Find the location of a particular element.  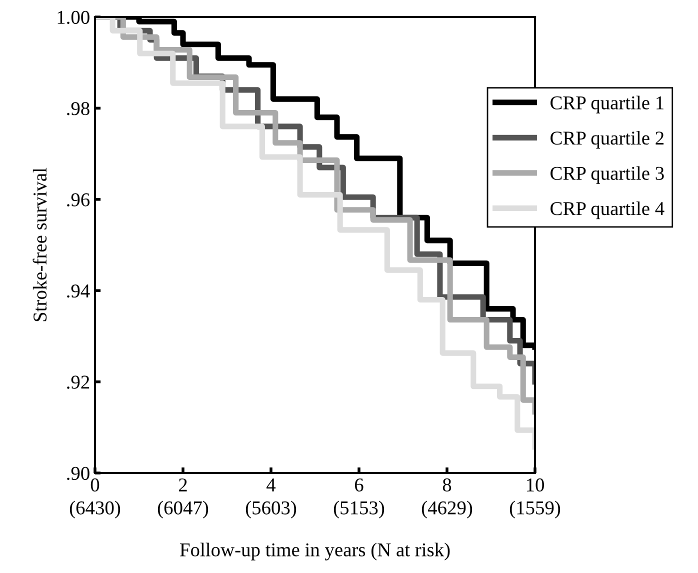

y-tick-label: .90 is located at coordinates (78, 473).